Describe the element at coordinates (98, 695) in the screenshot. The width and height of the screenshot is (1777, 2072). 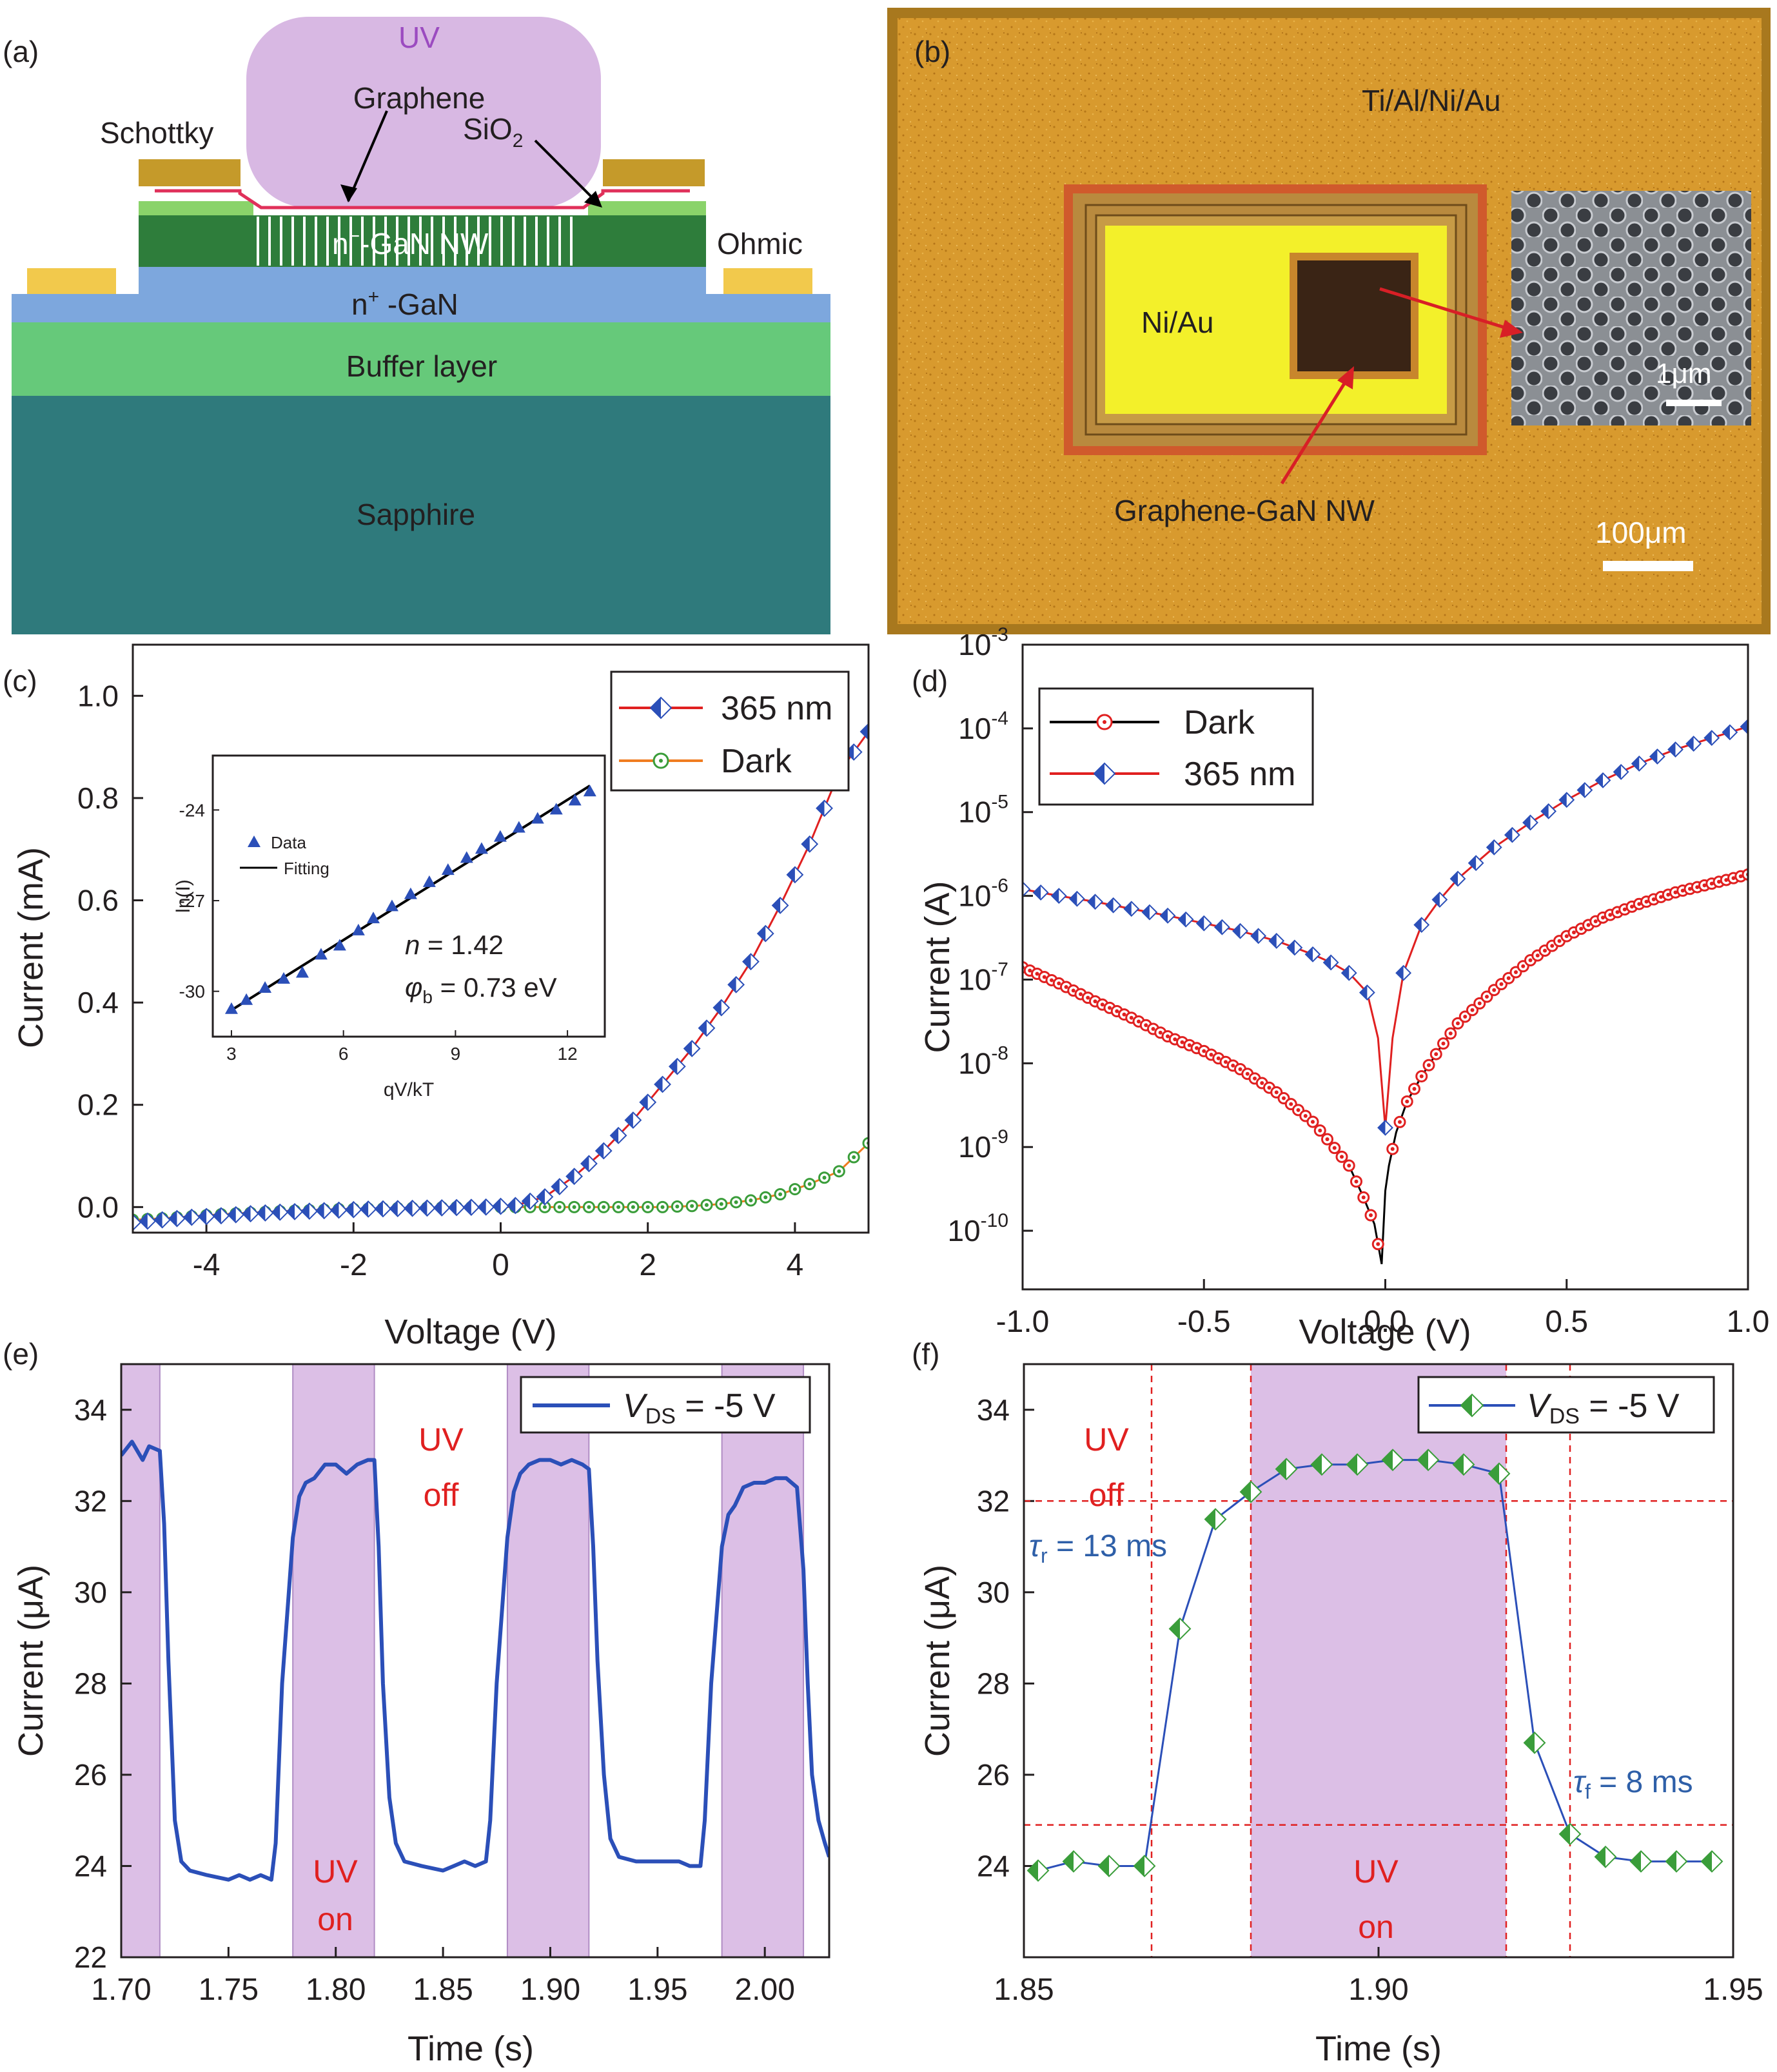
I see `y-tick-label: 1.0` at that location.